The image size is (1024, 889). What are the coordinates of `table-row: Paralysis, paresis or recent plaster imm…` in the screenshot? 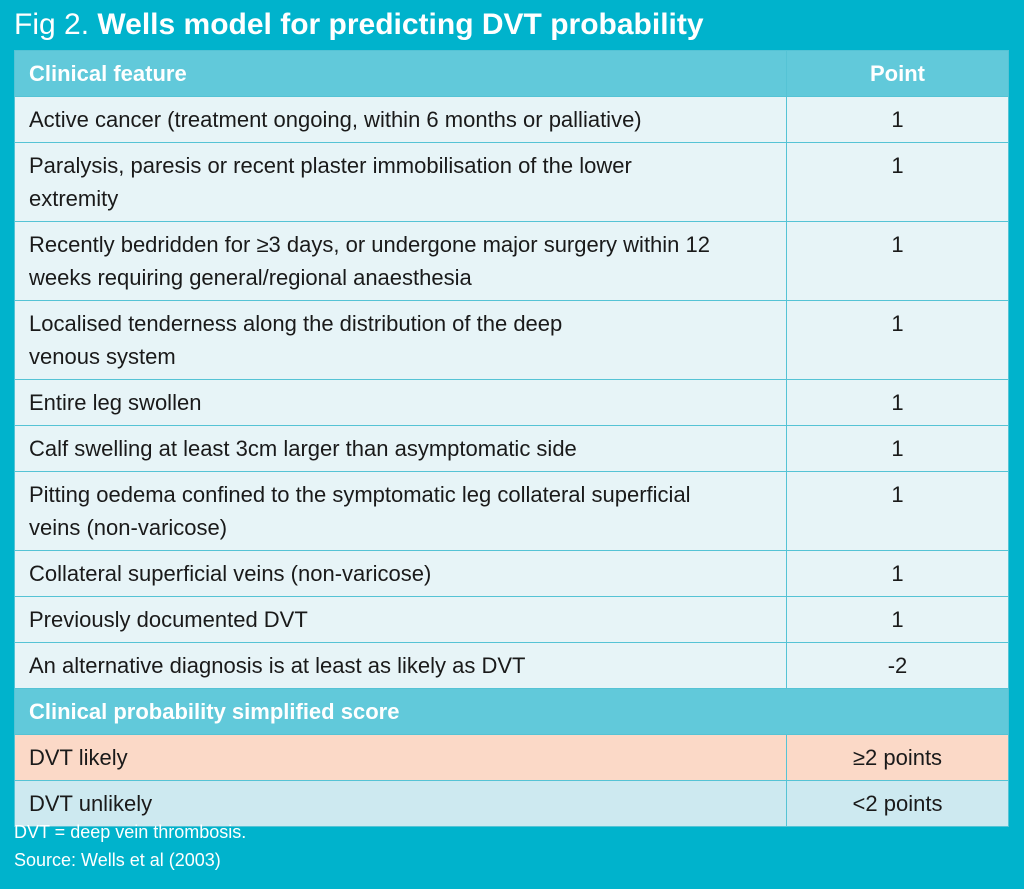 It's located at (511, 182).